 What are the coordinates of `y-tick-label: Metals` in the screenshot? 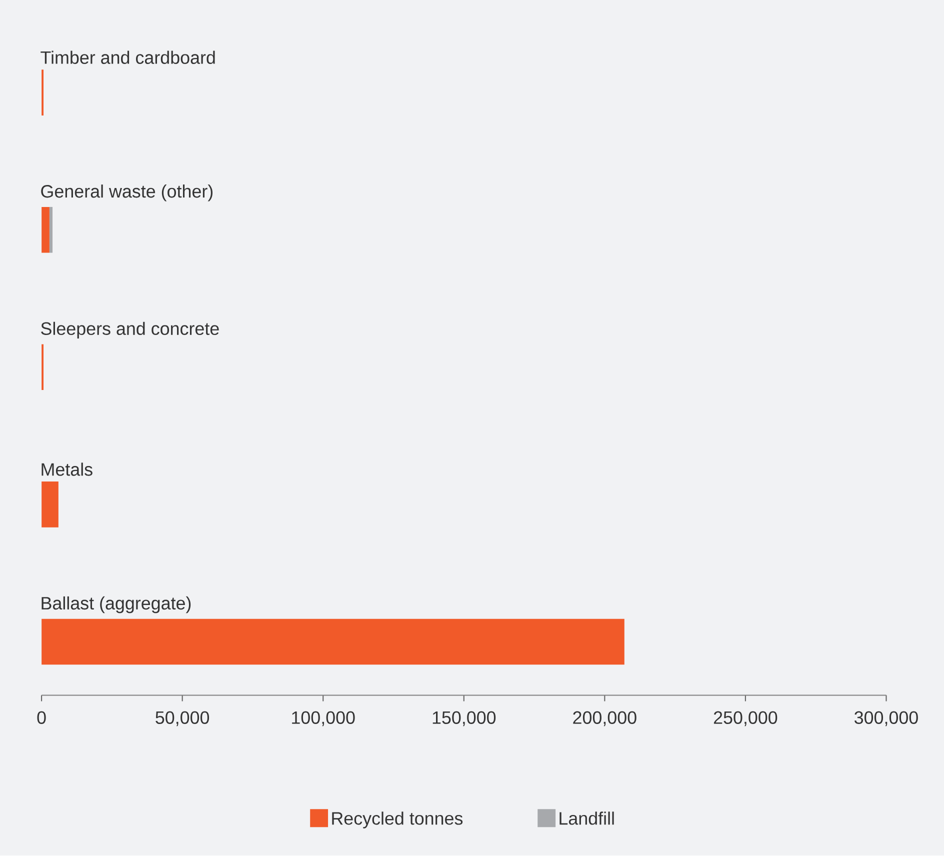 It's located at (67, 469).